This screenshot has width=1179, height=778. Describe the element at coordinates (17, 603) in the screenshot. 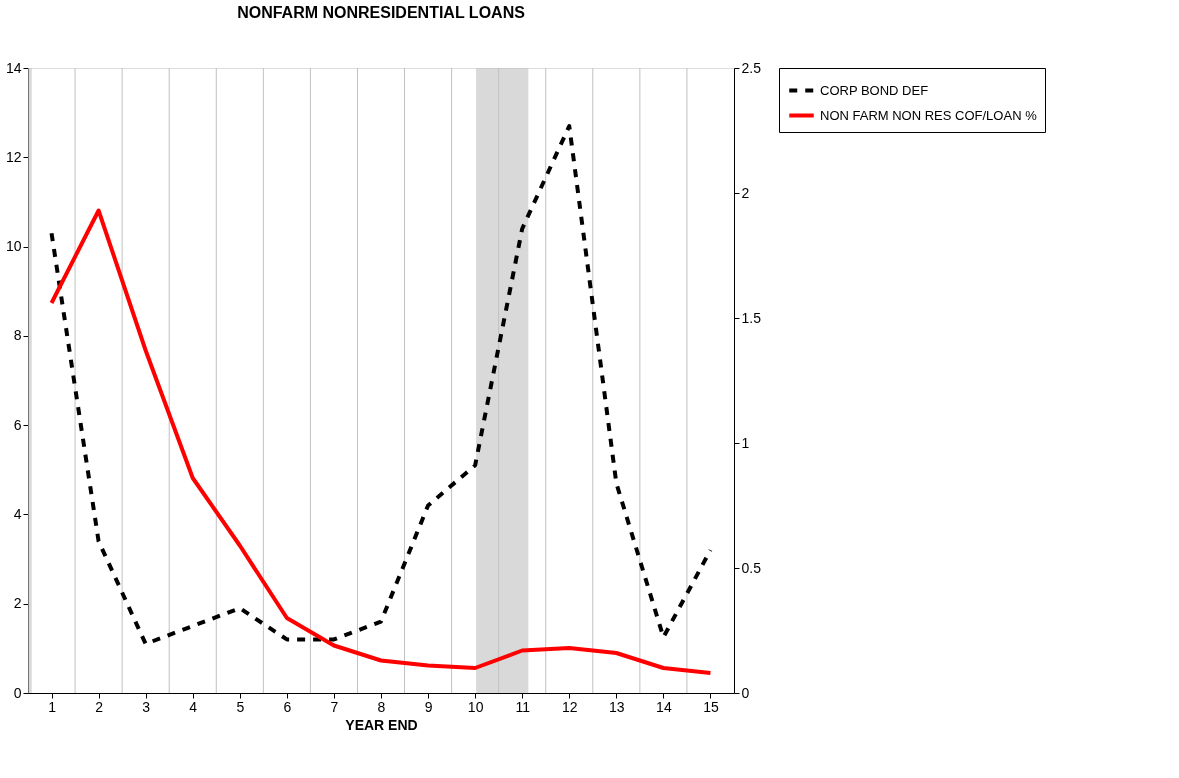

I see `y-tick-label: 2` at that location.